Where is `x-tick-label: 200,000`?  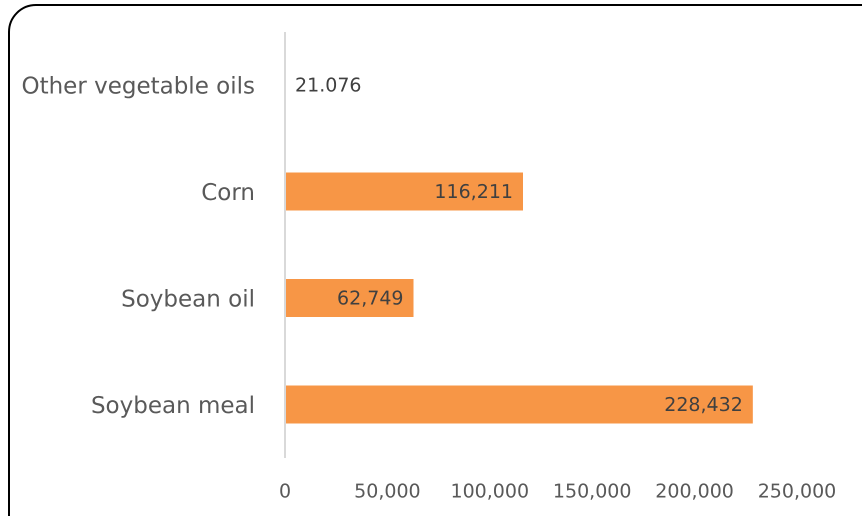 x-tick-label: 200,000 is located at coordinates (694, 491).